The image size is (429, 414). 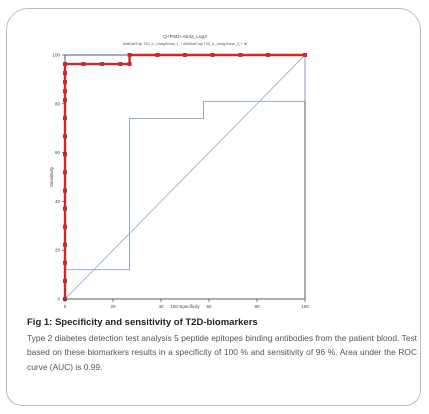 What do you see at coordinates (58, 250) in the screenshot?
I see `y-tick-label: 20` at bounding box center [58, 250].